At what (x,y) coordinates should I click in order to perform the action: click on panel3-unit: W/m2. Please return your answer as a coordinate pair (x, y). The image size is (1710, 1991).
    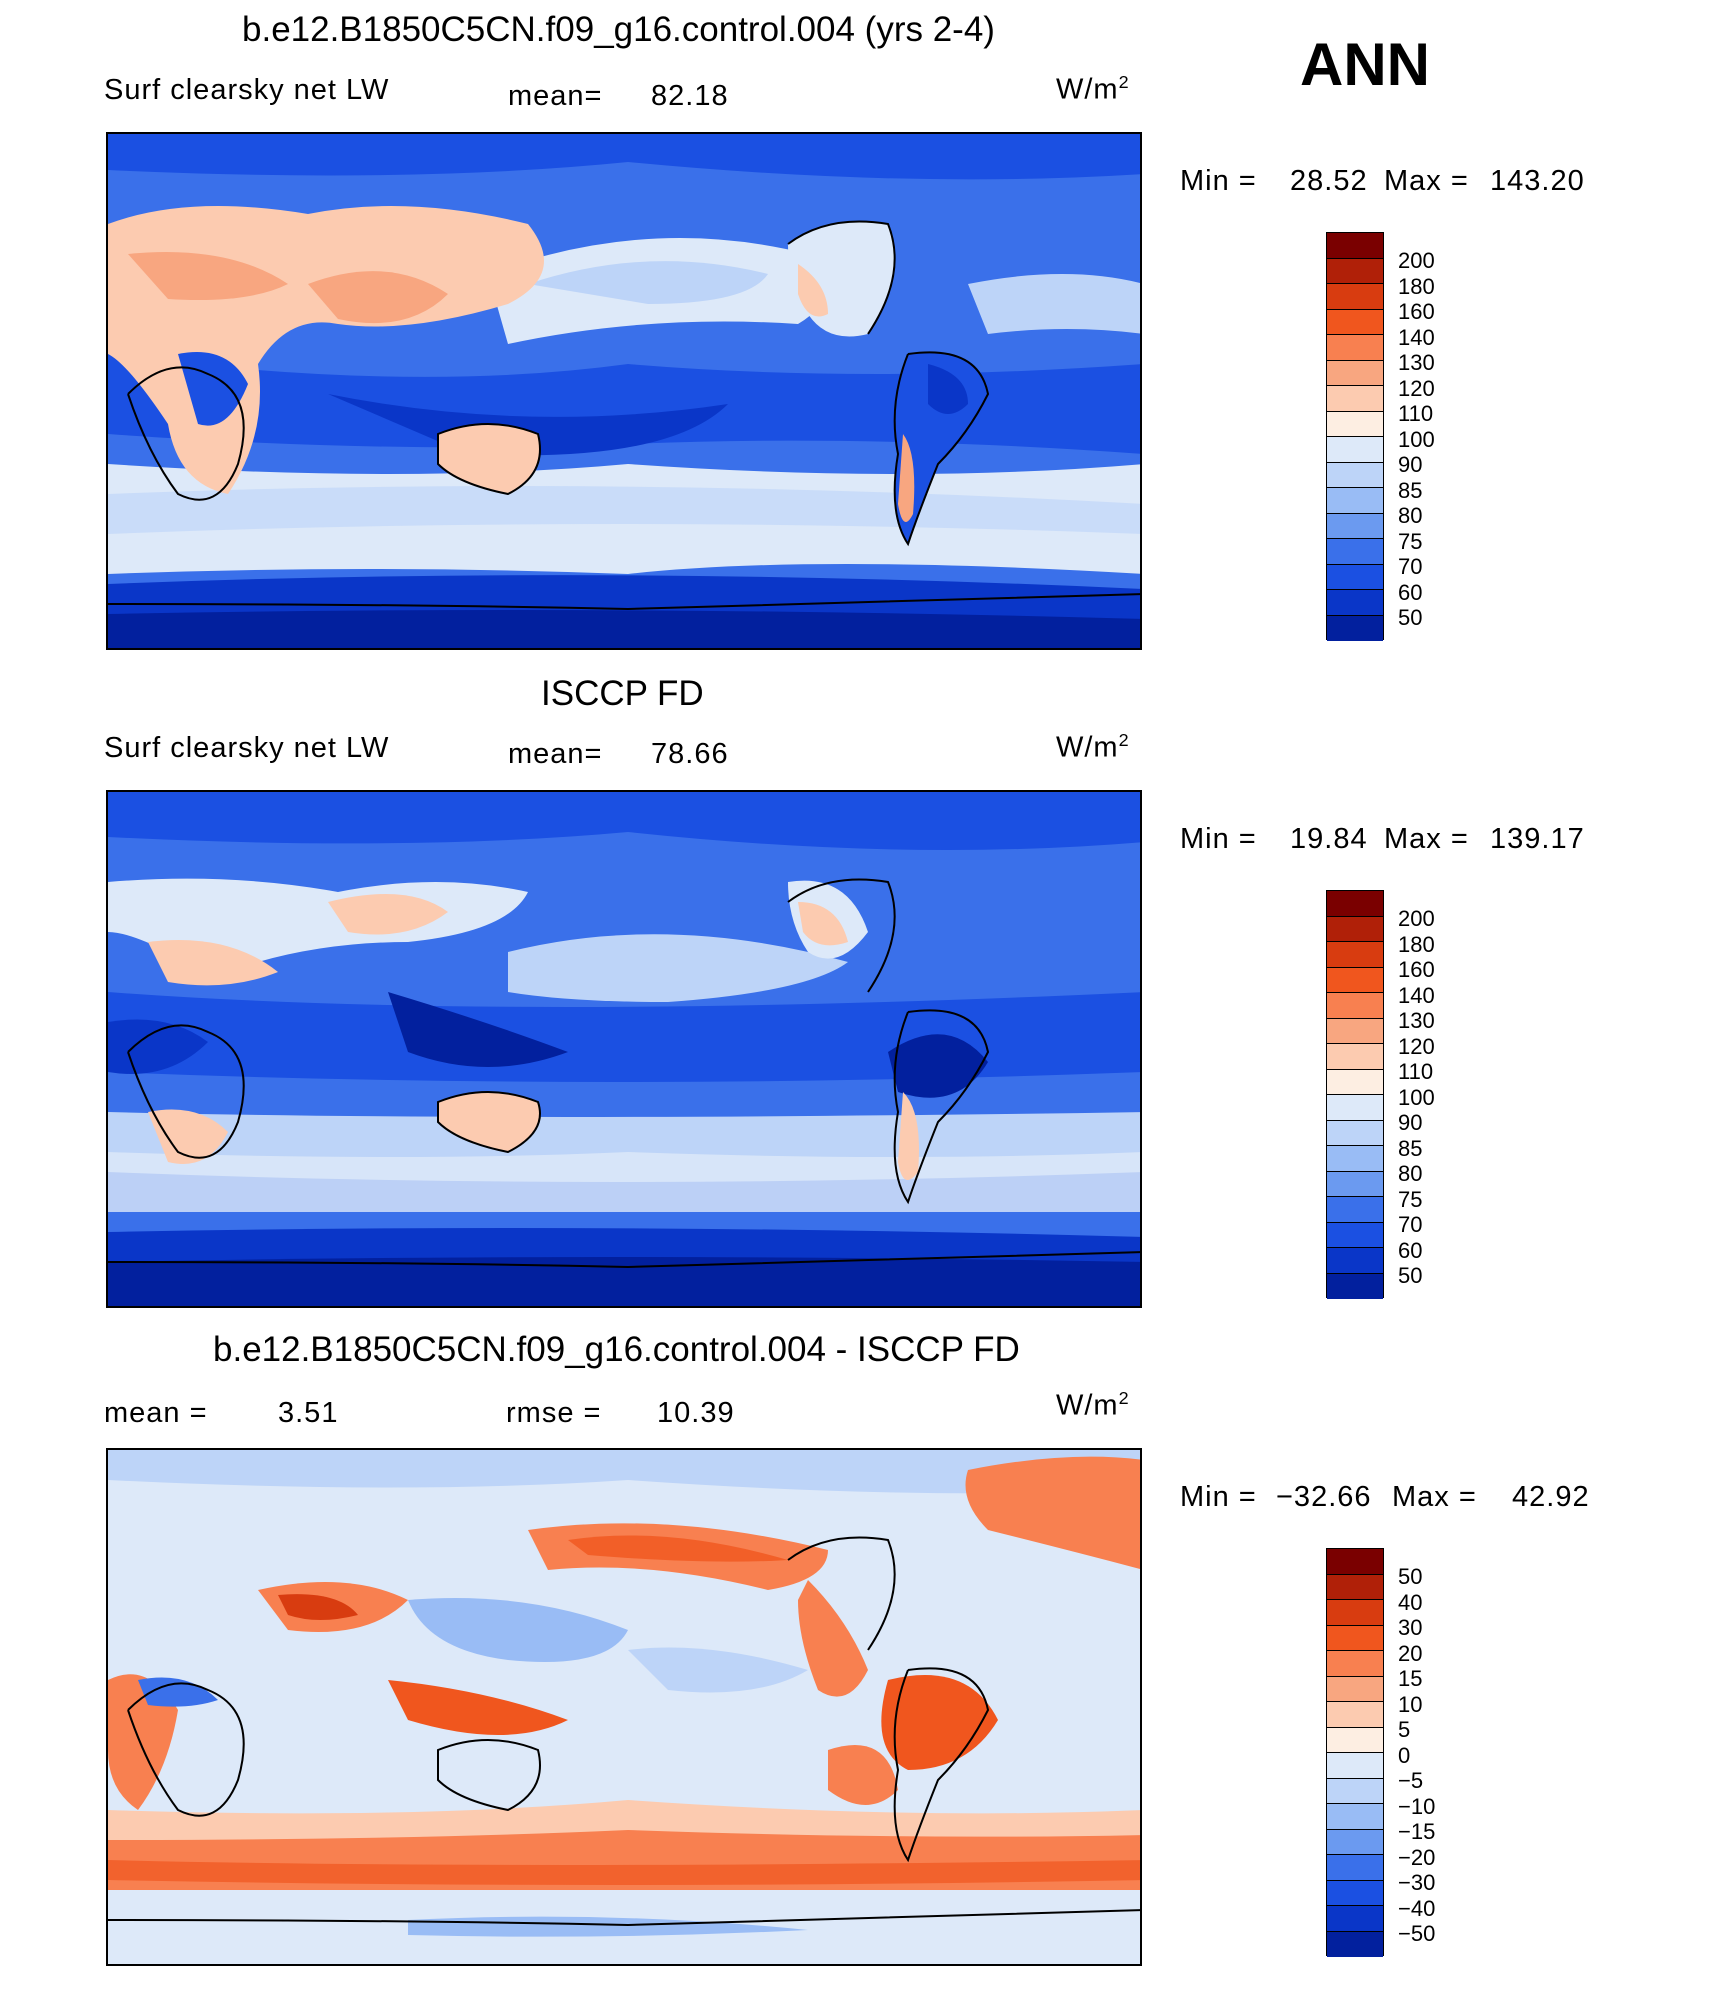
    Looking at the image, I should click on (1093, 1405).